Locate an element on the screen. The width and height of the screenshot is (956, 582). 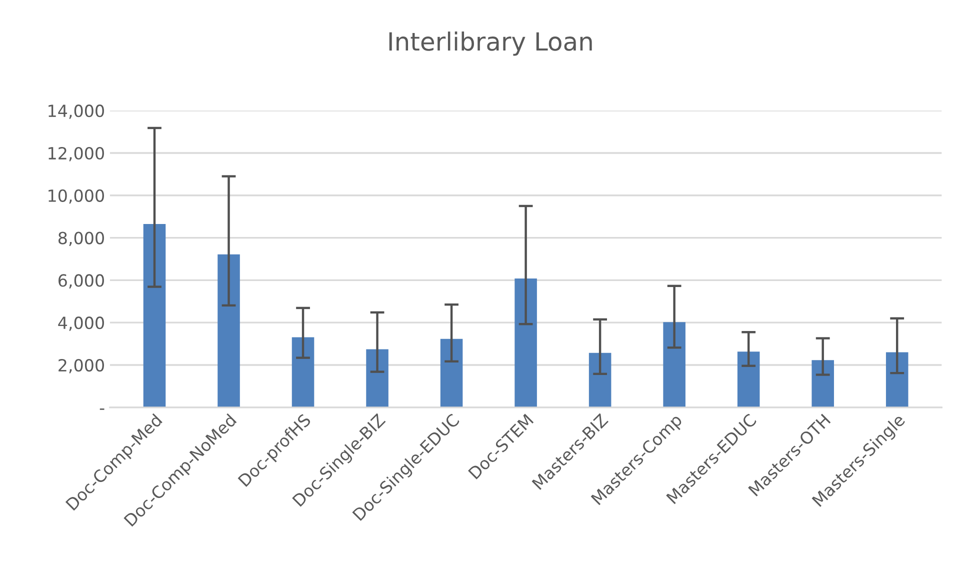
y-tick-label: 12,000 is located at coordinates (76, 154).